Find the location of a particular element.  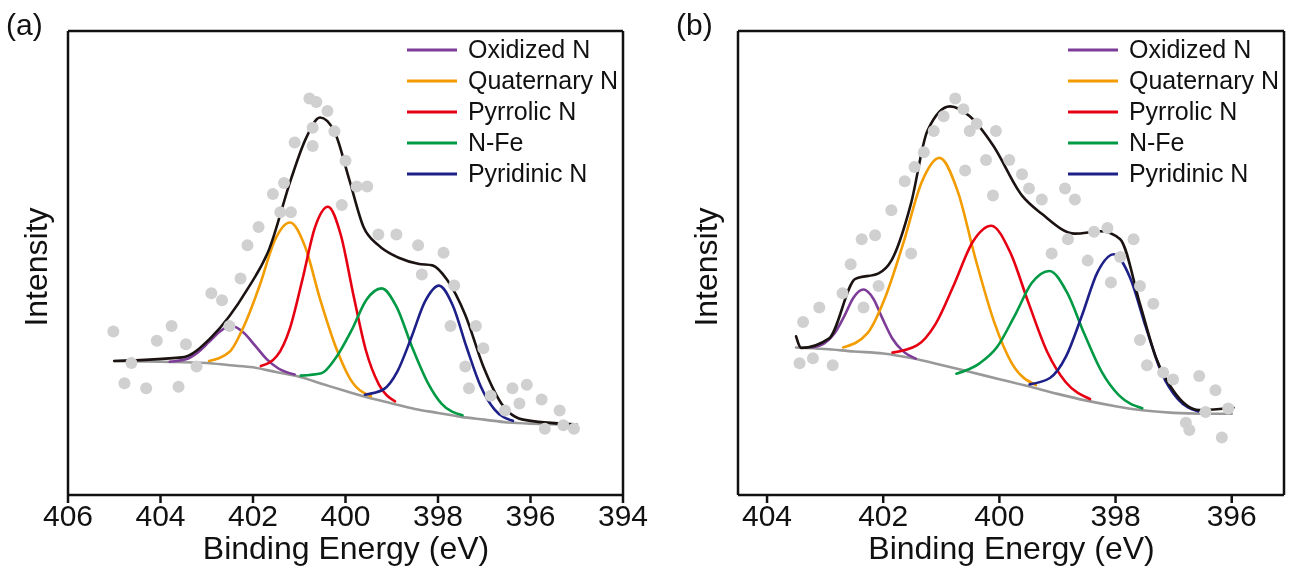

x-tick-label: 394 is located at coordinates (623, 516).